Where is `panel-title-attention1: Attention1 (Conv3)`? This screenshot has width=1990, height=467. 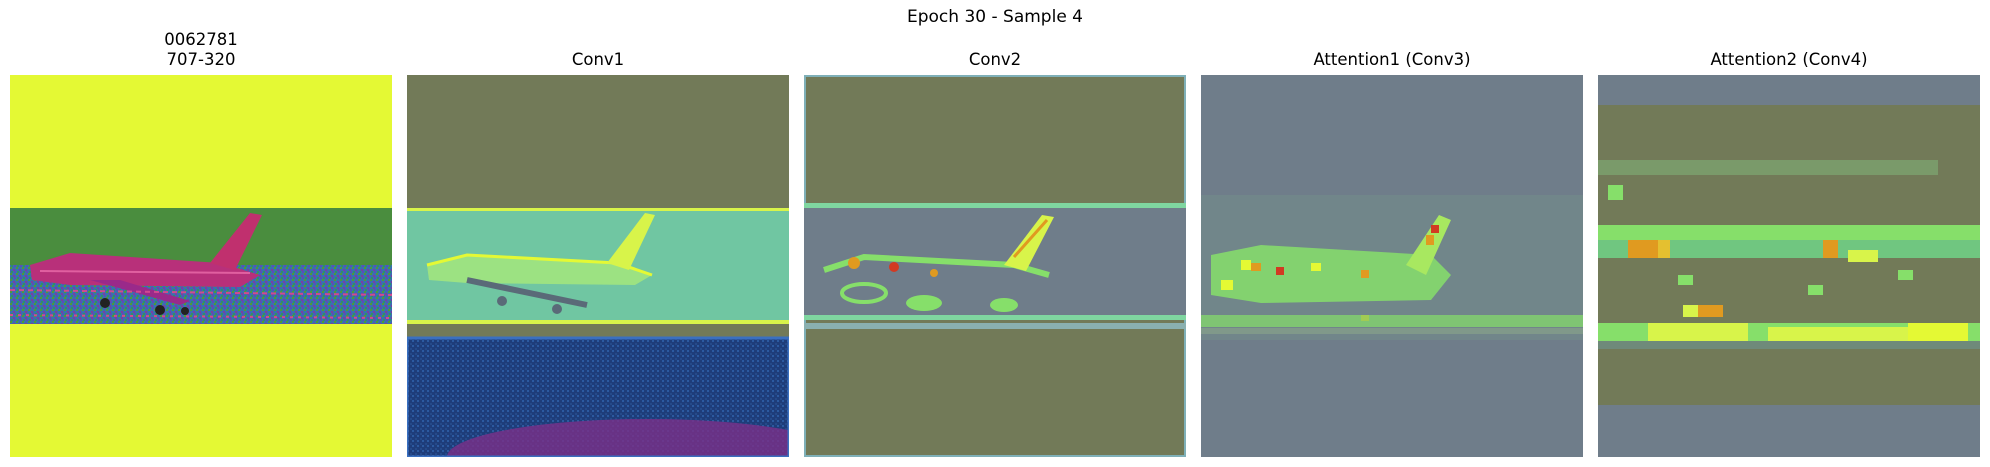
panel-title-attention1: Attention1 (Conv3) is located at coordinates (1392, 59).